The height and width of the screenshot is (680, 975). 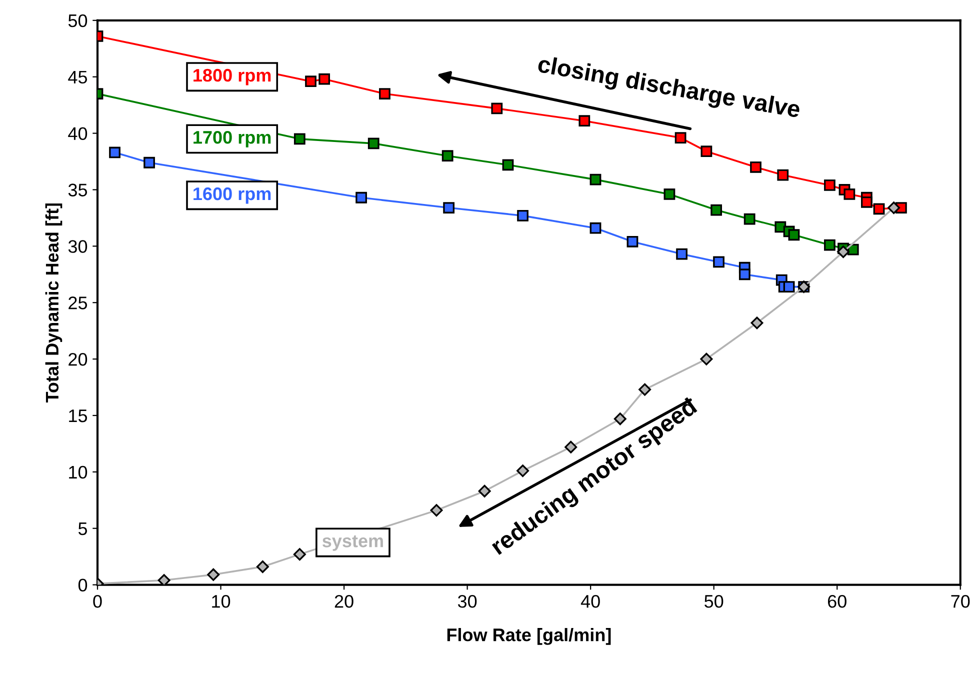 I want to click on series-label: 1700 rpm, so click(x=232, y=139).